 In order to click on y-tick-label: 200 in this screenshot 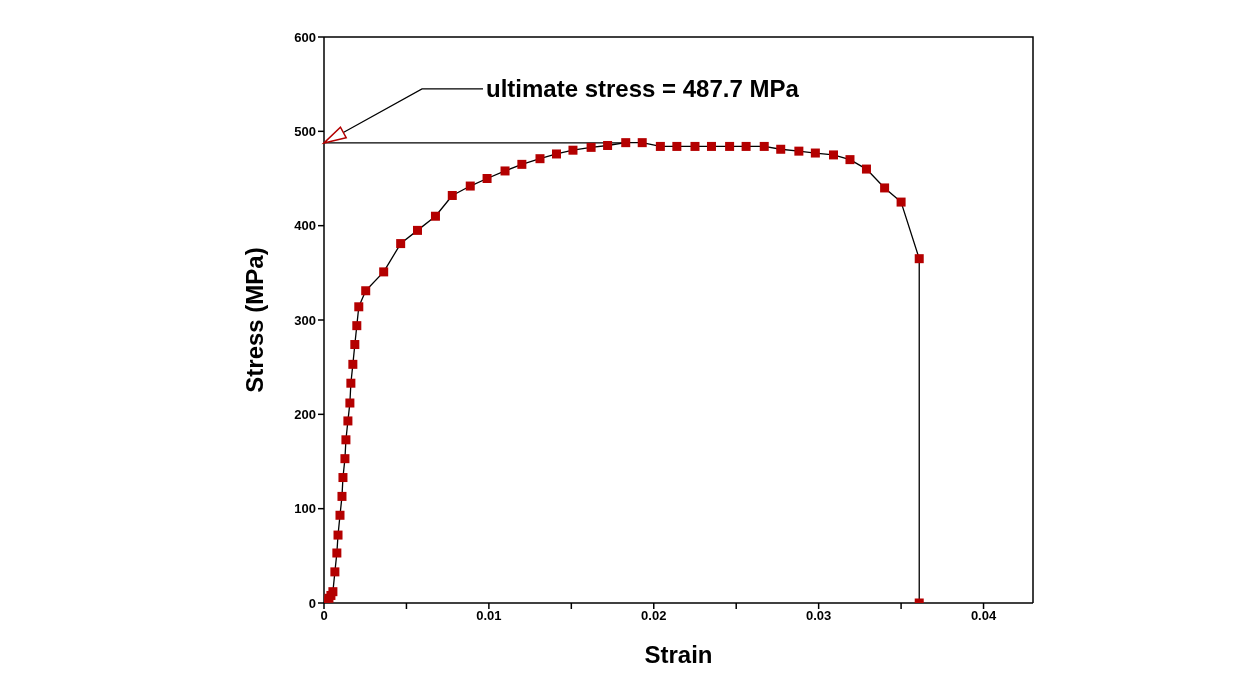, I will do `click(305, 414)`.